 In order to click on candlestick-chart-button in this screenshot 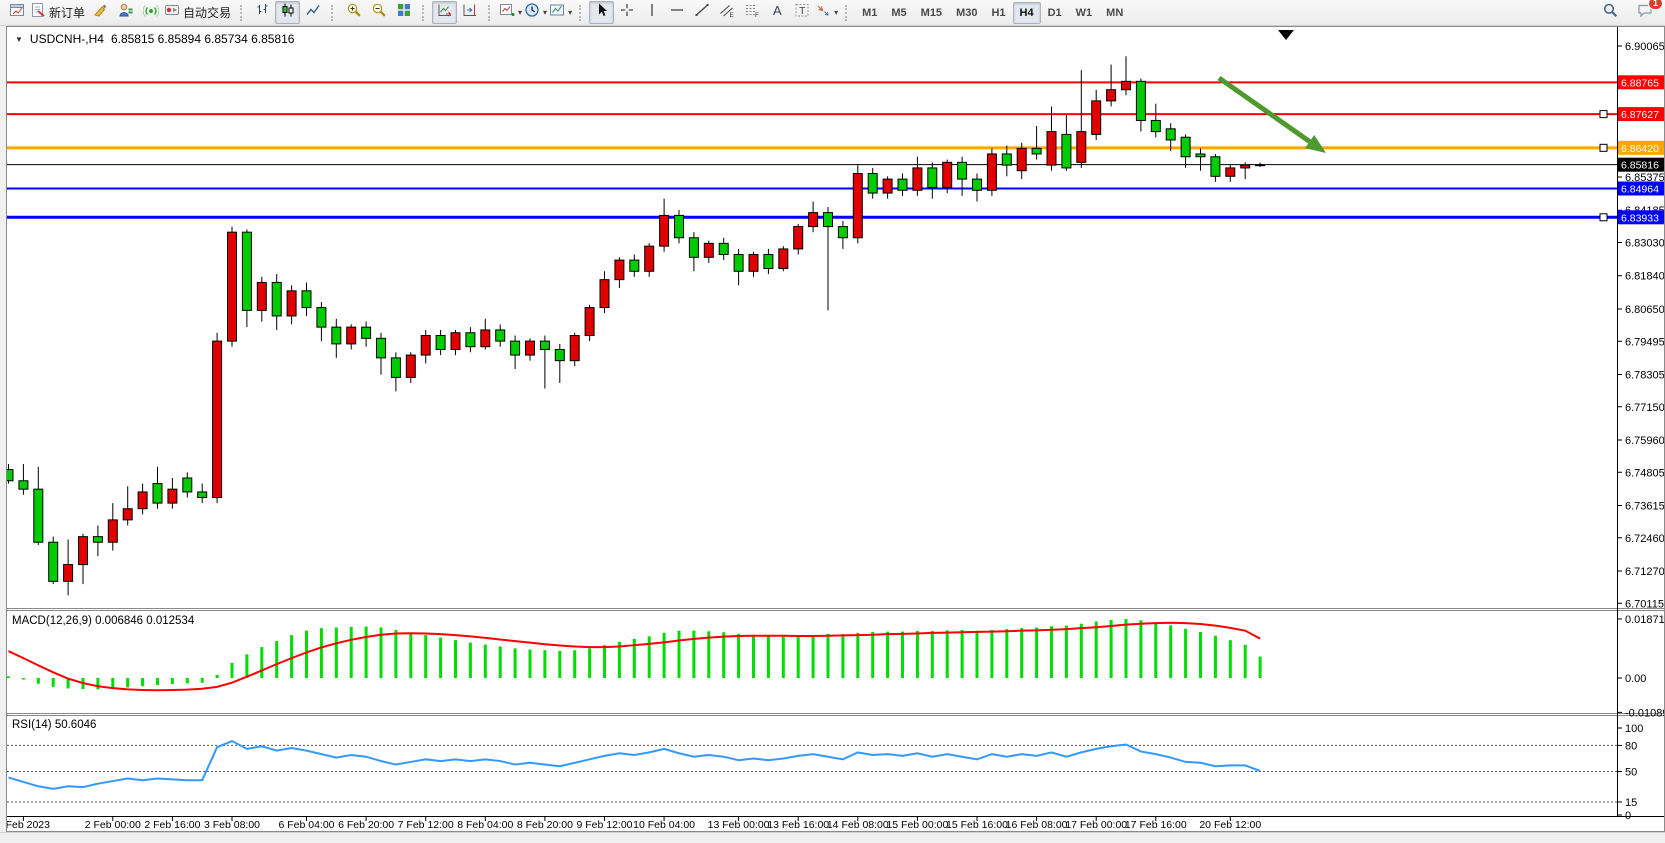, I will do `click(288, 12)`.